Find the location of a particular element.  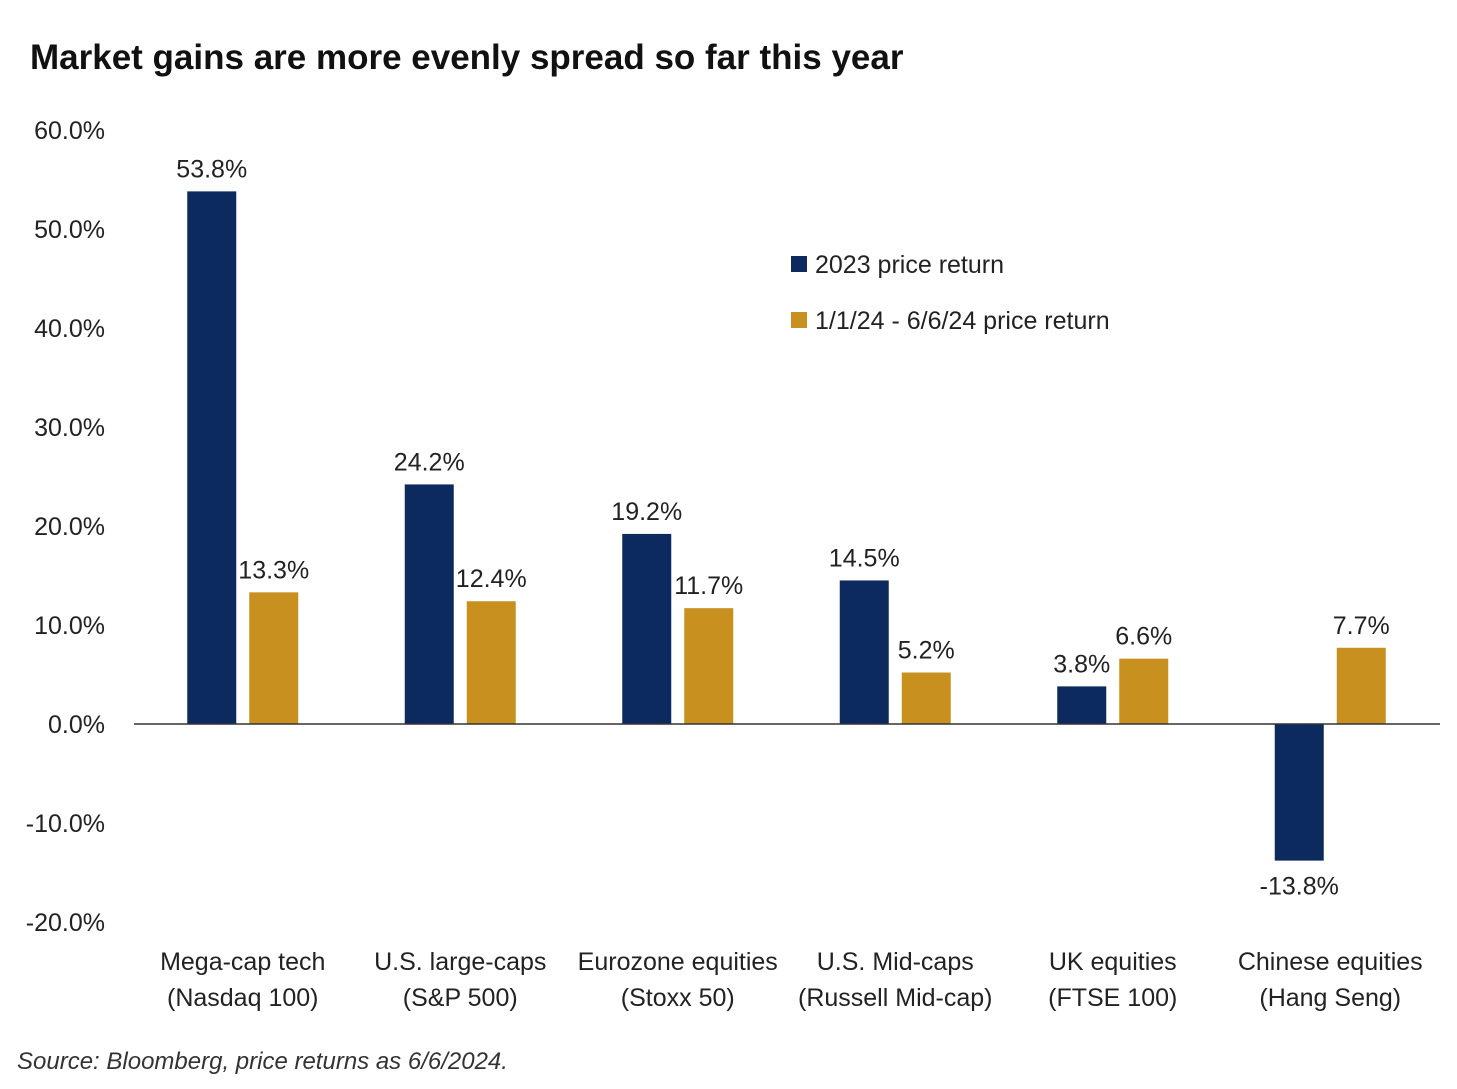

y-tick-label: -10.0% is located at coordinates (65, 824).